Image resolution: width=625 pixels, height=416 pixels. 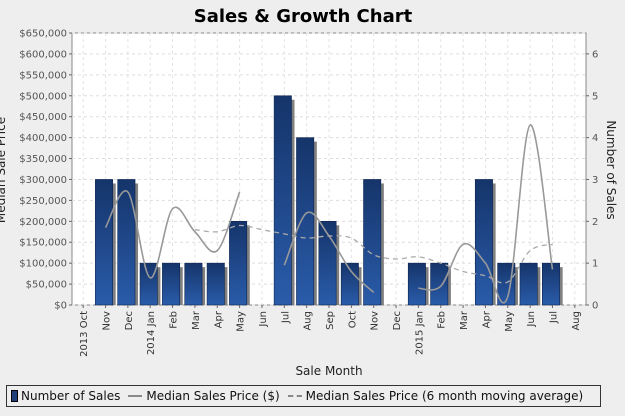 I want to click on chart-title: Sales & Growth Chart, so click(x=303, y=16).